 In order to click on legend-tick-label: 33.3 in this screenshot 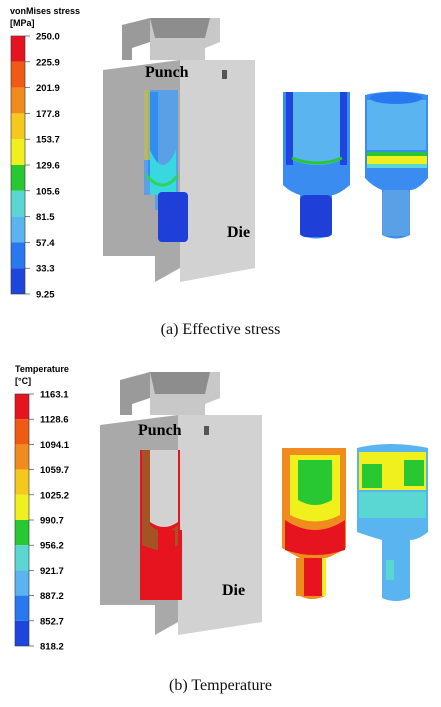, I will do `click(45, 269)`.